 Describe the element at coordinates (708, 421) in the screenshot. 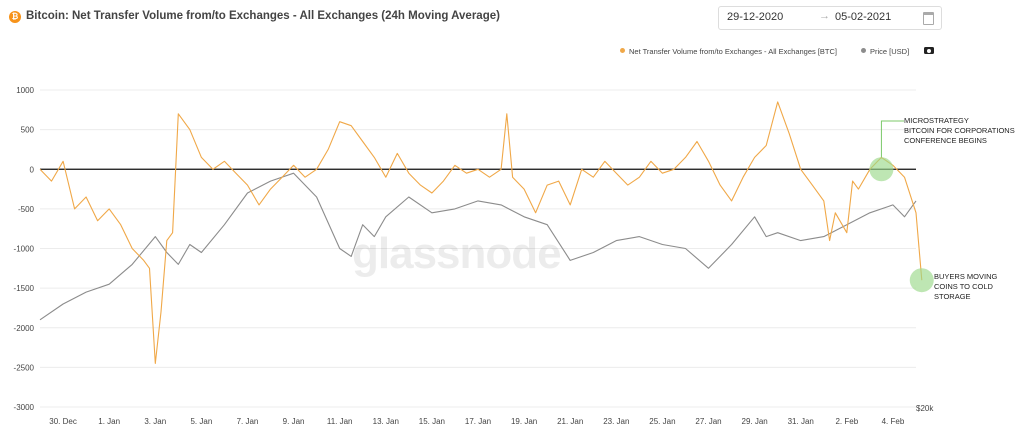

I see `x-tick-label: 27. Jan` at that location.